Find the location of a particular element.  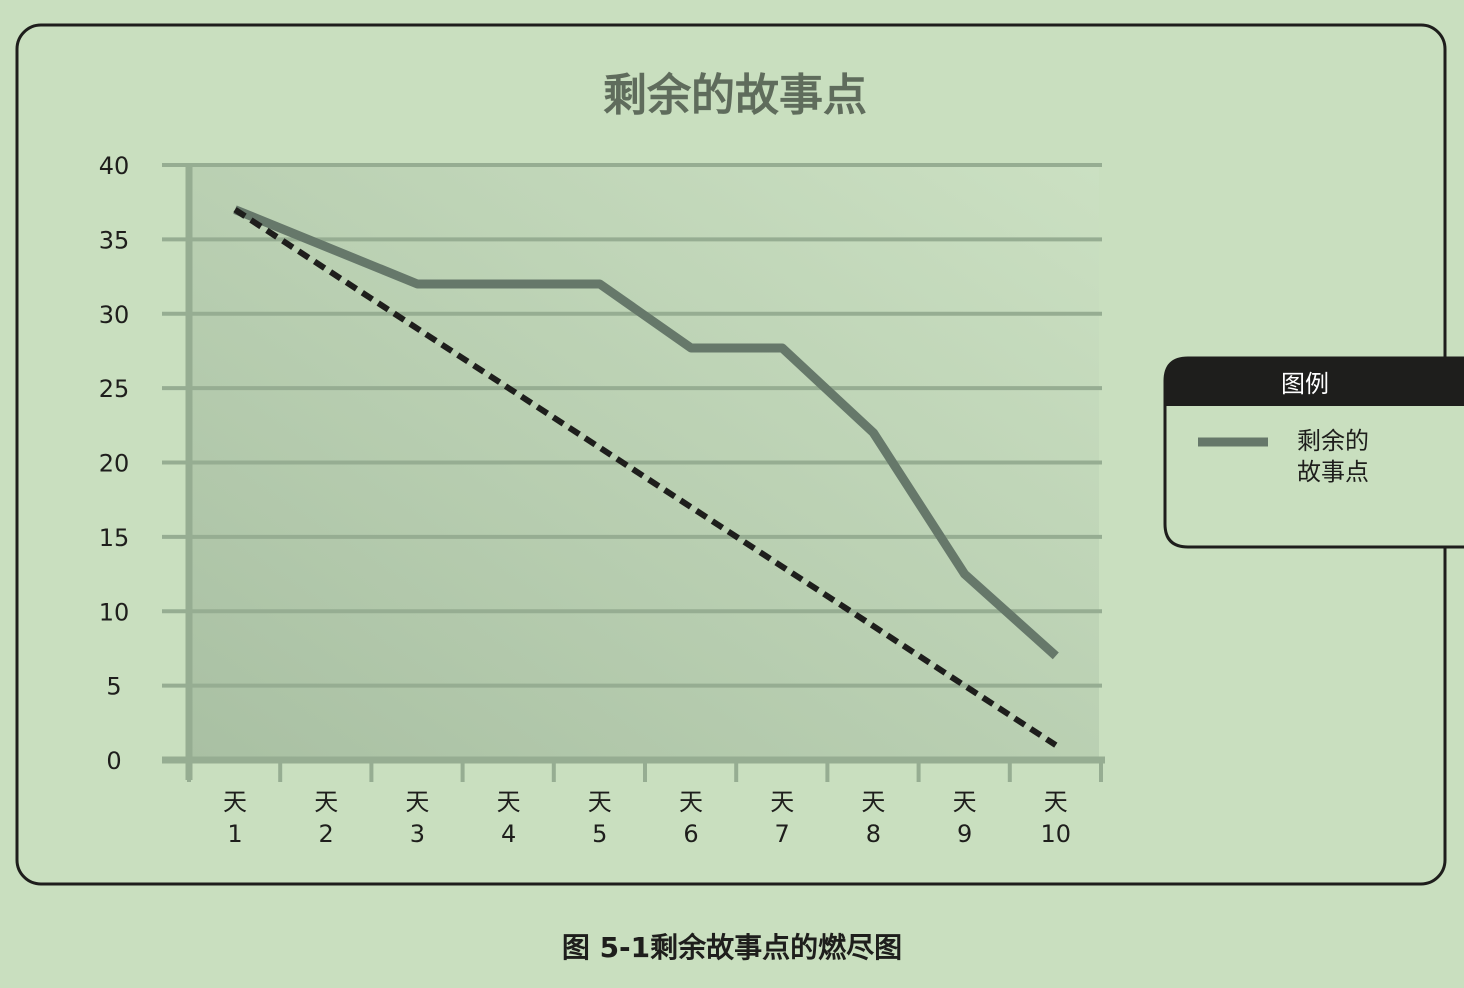

x-tick-label-day-9-number: 9 is located at coordinates (964, 834).